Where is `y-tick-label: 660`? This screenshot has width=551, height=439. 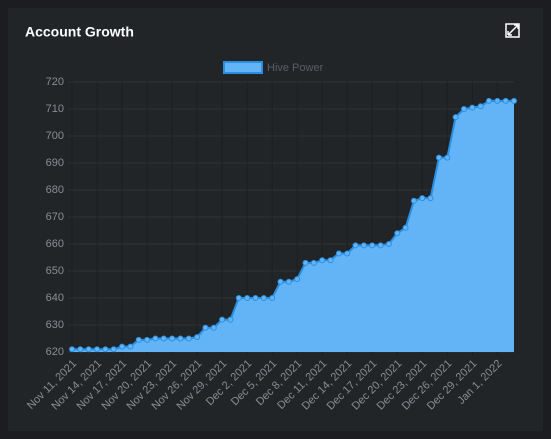 y-tick-label: 660 is located at coordinates (55, 244).